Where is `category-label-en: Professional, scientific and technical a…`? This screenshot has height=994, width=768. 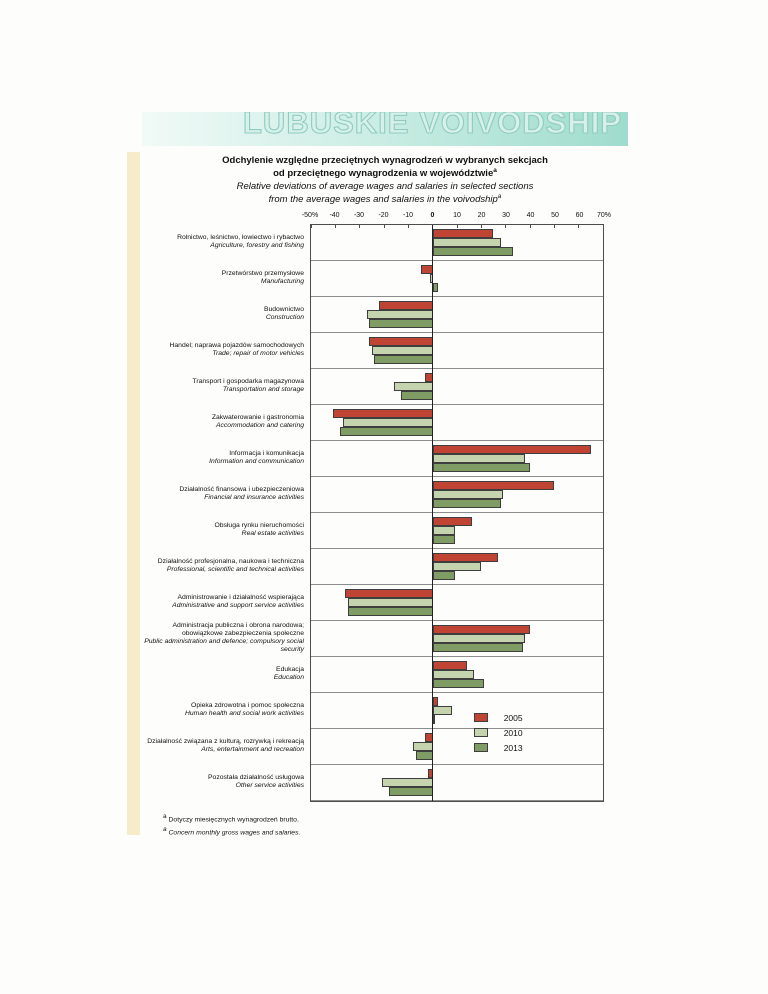
category-label-en: Professional, scientific and technical a… is located at coordinates (235, 569).